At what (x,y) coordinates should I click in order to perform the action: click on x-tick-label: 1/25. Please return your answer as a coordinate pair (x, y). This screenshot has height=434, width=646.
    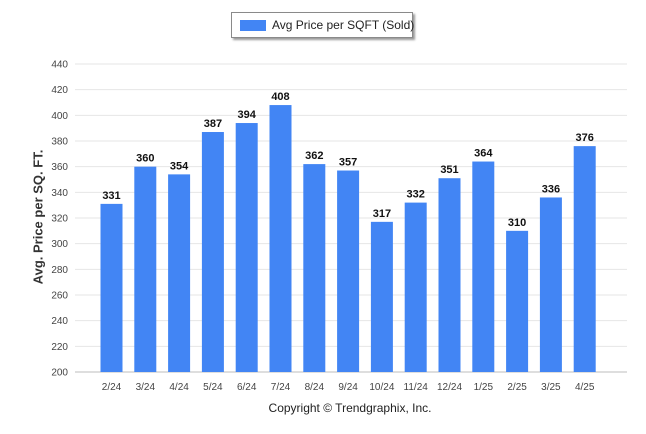
    Looking at the image, I should click on (484, 387).